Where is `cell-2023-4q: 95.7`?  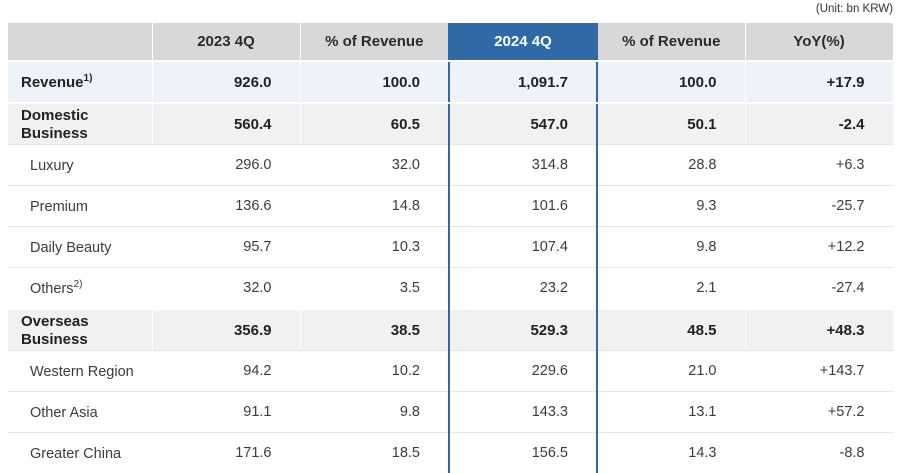
cell-2023-4q: 95.7 is located at coordinates (226, 247).